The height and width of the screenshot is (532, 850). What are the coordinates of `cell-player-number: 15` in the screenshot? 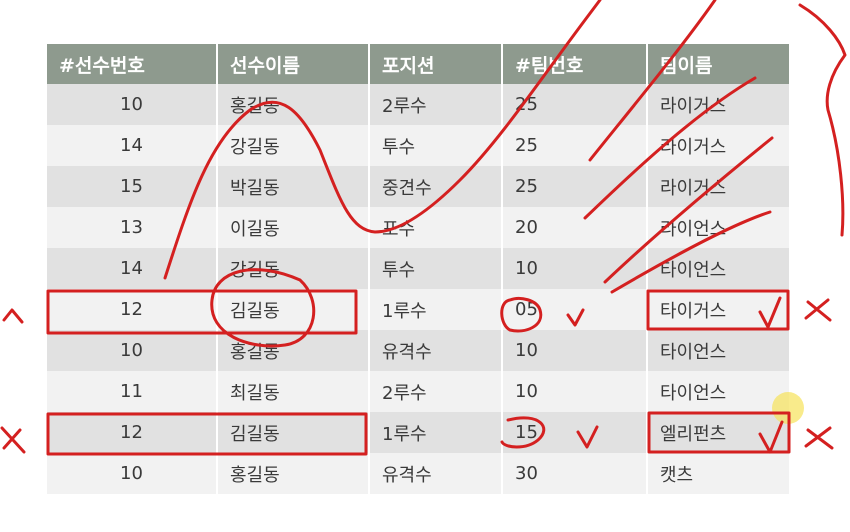 It's located at (132, 186).